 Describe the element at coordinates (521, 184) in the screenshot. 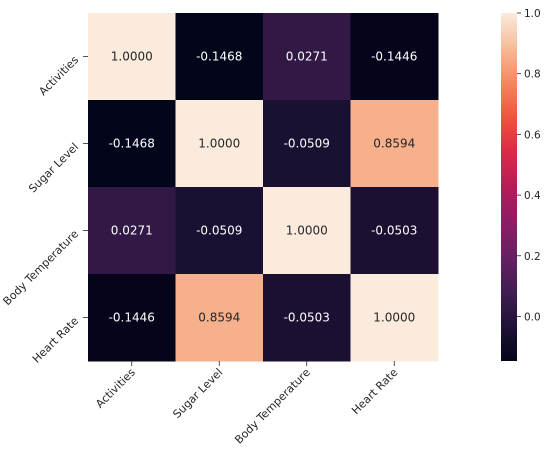

I see `colorbar: 0.0 0.2 0.4 0.6 0.8 1.0` at that location.